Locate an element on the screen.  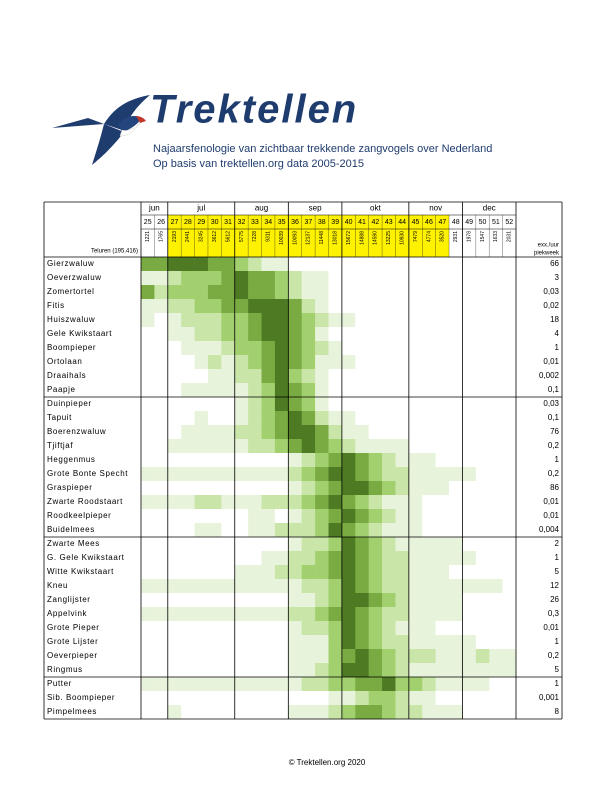
rate: 3 is located at coordinates (557, 277).